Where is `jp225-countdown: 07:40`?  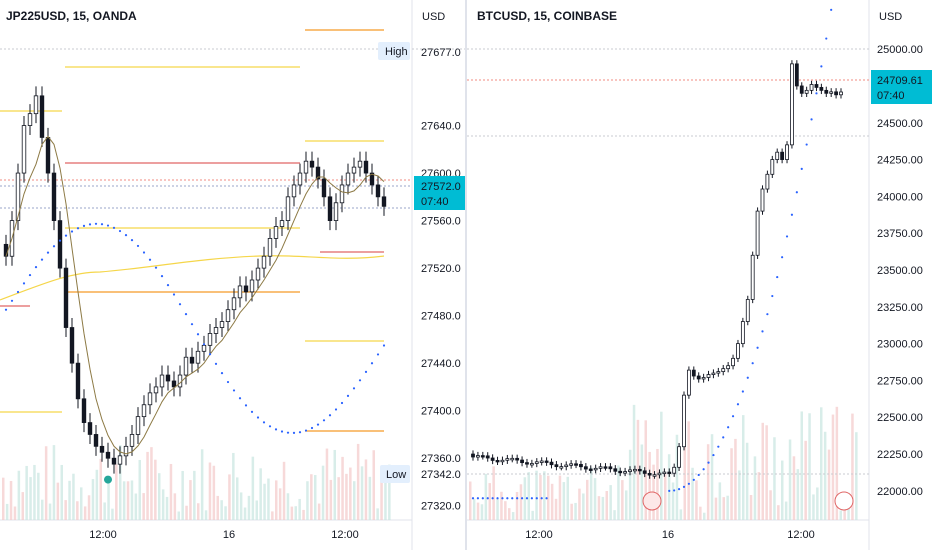 jp225-countdown: 07:40 is located at coordinates (435, 202).